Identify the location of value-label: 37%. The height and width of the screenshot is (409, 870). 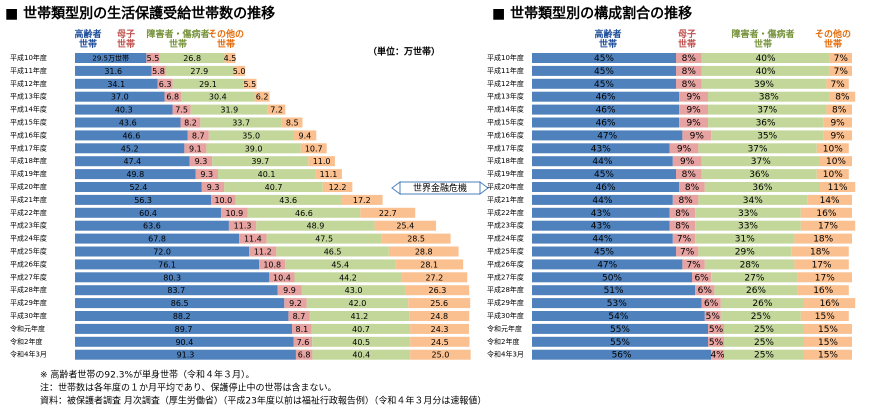
(758, 149).